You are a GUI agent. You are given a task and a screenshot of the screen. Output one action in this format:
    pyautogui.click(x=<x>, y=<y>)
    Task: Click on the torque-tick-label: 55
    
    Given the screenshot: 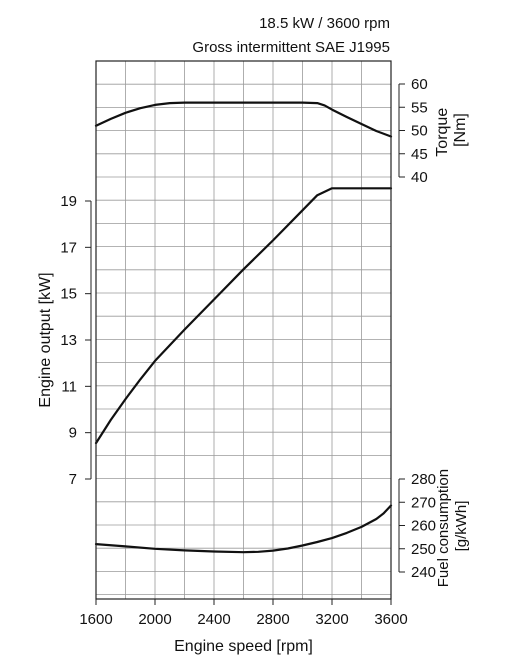 What is the action you would take?
    pyautogui.click(x=419, y=107)
    